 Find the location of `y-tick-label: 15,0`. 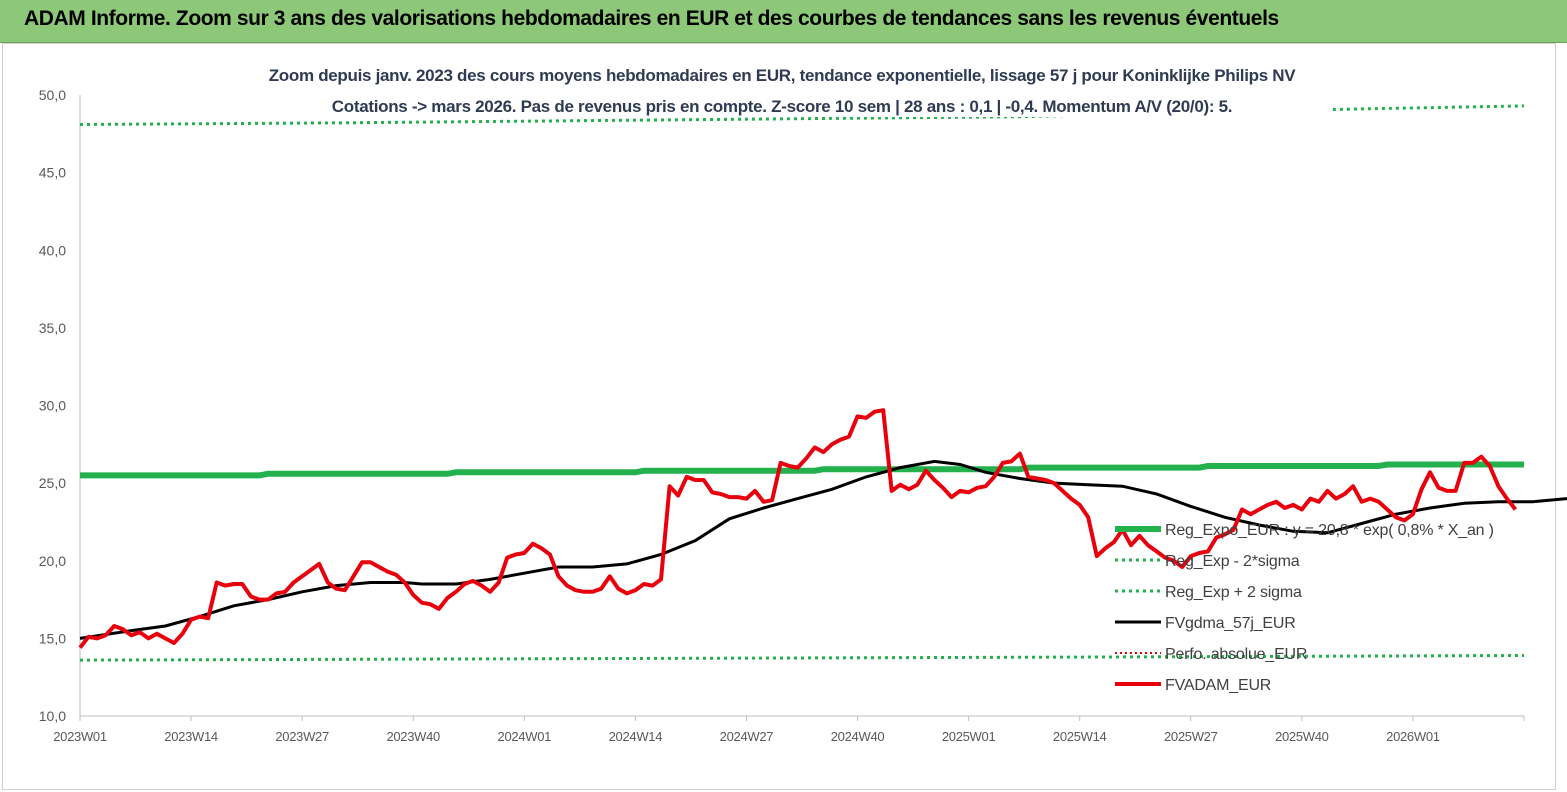

y-tick-label: 15,0 is located at coordinates (52, 638).